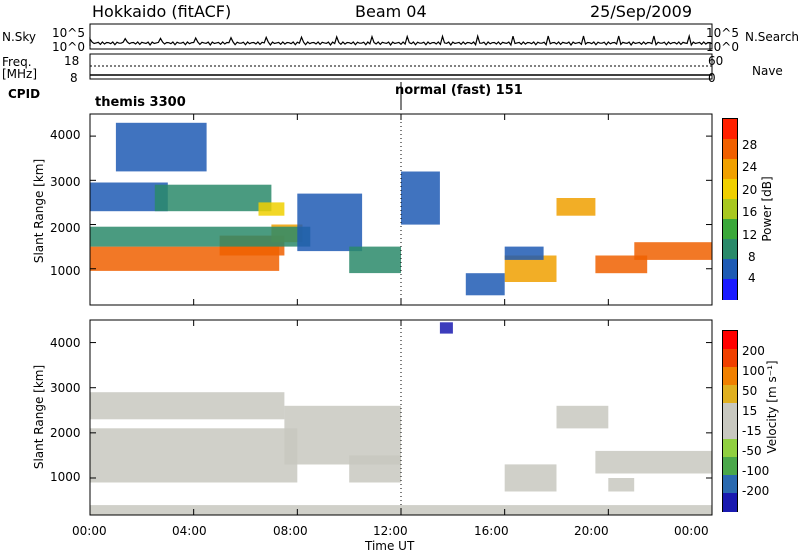  I want to click on xtick-0: 00:00, so click(89, 531).